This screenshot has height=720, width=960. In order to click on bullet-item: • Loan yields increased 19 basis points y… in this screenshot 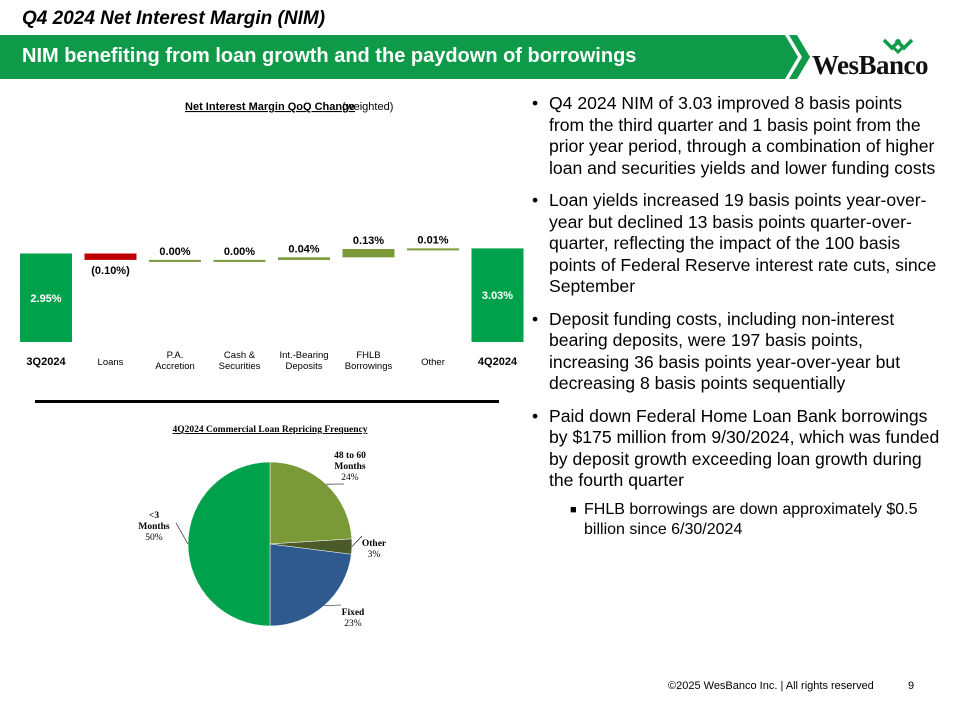, I will do `click(737, 244)`.